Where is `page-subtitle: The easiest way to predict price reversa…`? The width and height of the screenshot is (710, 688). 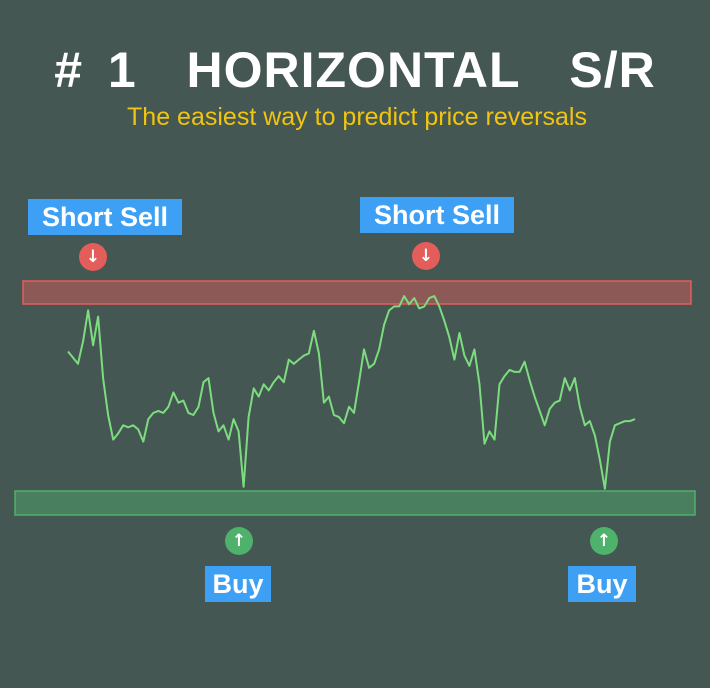
page-subtitle: The easiest way to predict price reversa… is located at coordinates (357, 117).